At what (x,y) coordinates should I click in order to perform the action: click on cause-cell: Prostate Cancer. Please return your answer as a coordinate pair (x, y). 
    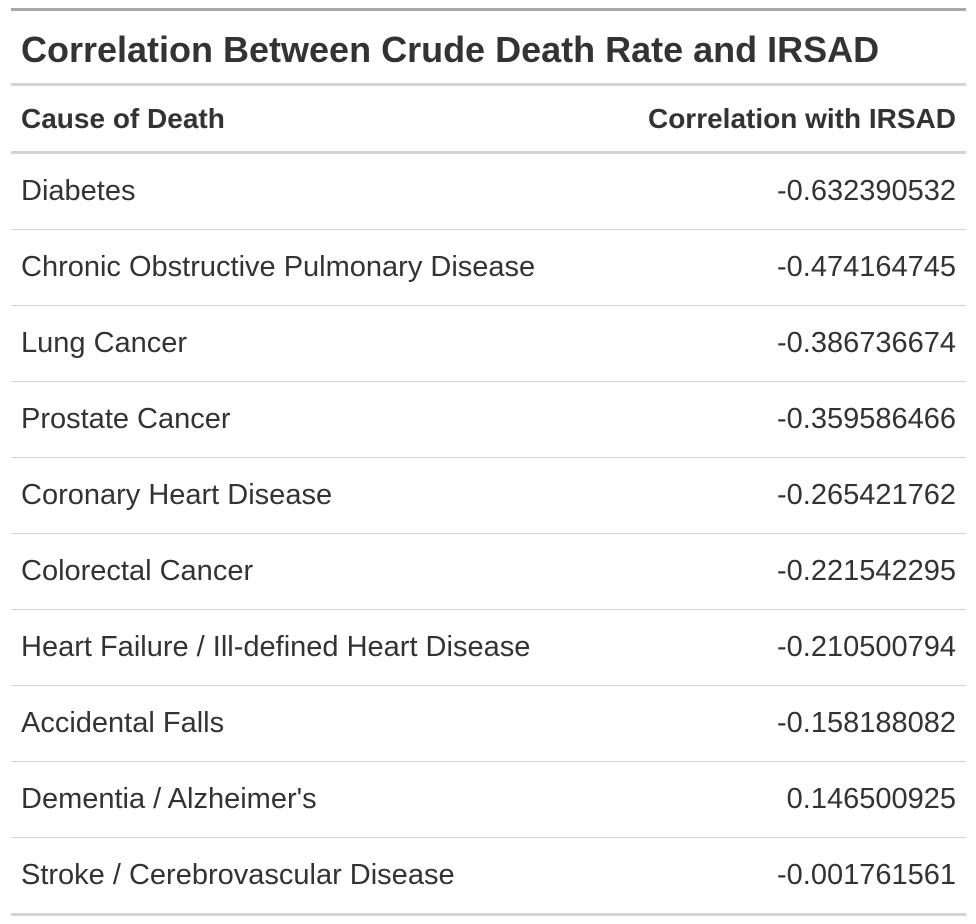
    Looking at the image, I should click on (307, 419).